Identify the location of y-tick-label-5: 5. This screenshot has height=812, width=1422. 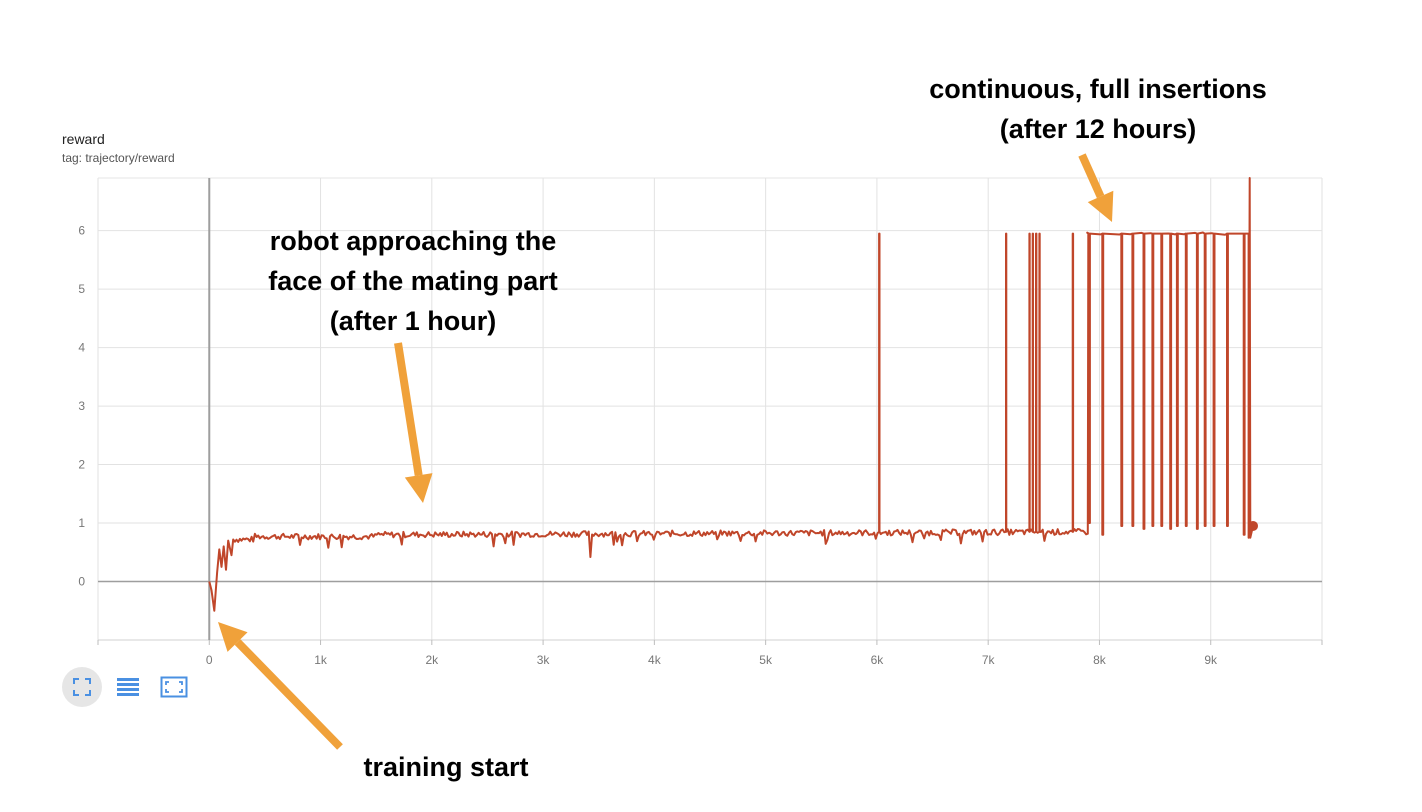
(81, 289).